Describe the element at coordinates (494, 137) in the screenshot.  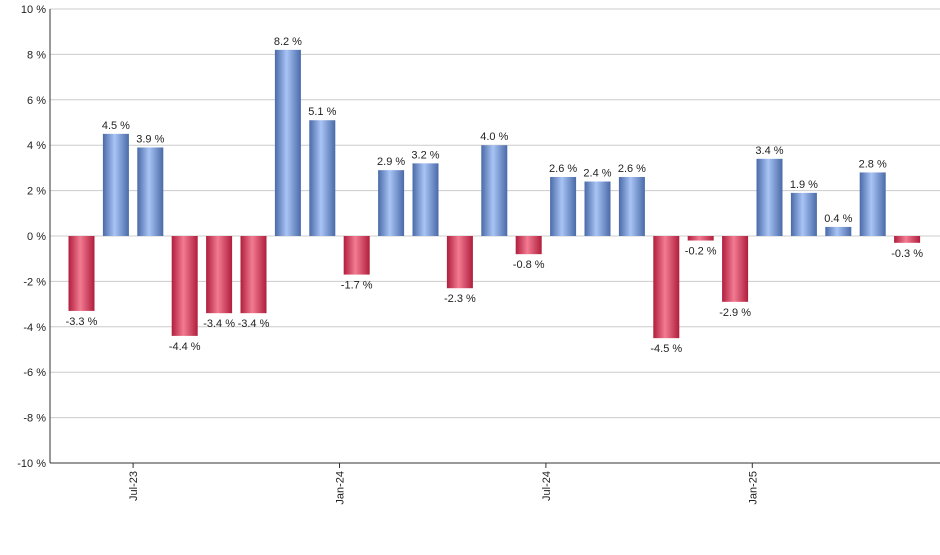
I see `data-label: 4.0 %` at that location.